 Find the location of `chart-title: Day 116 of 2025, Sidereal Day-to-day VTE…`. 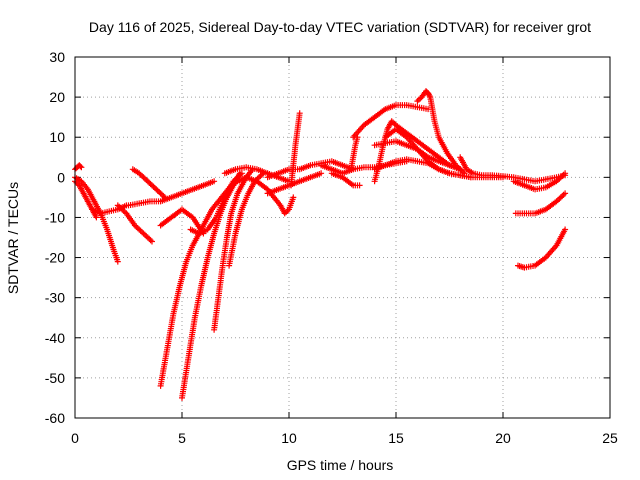

chart-title: Day 116 of 2025, Sidereal Day-to-day VTE… is located at coordinates (340, 27).